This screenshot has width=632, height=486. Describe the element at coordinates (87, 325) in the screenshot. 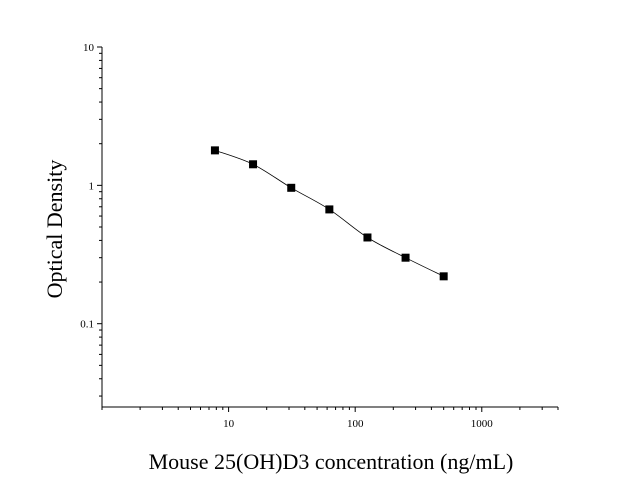

I see `y-tick-label: 0.1` at that location.